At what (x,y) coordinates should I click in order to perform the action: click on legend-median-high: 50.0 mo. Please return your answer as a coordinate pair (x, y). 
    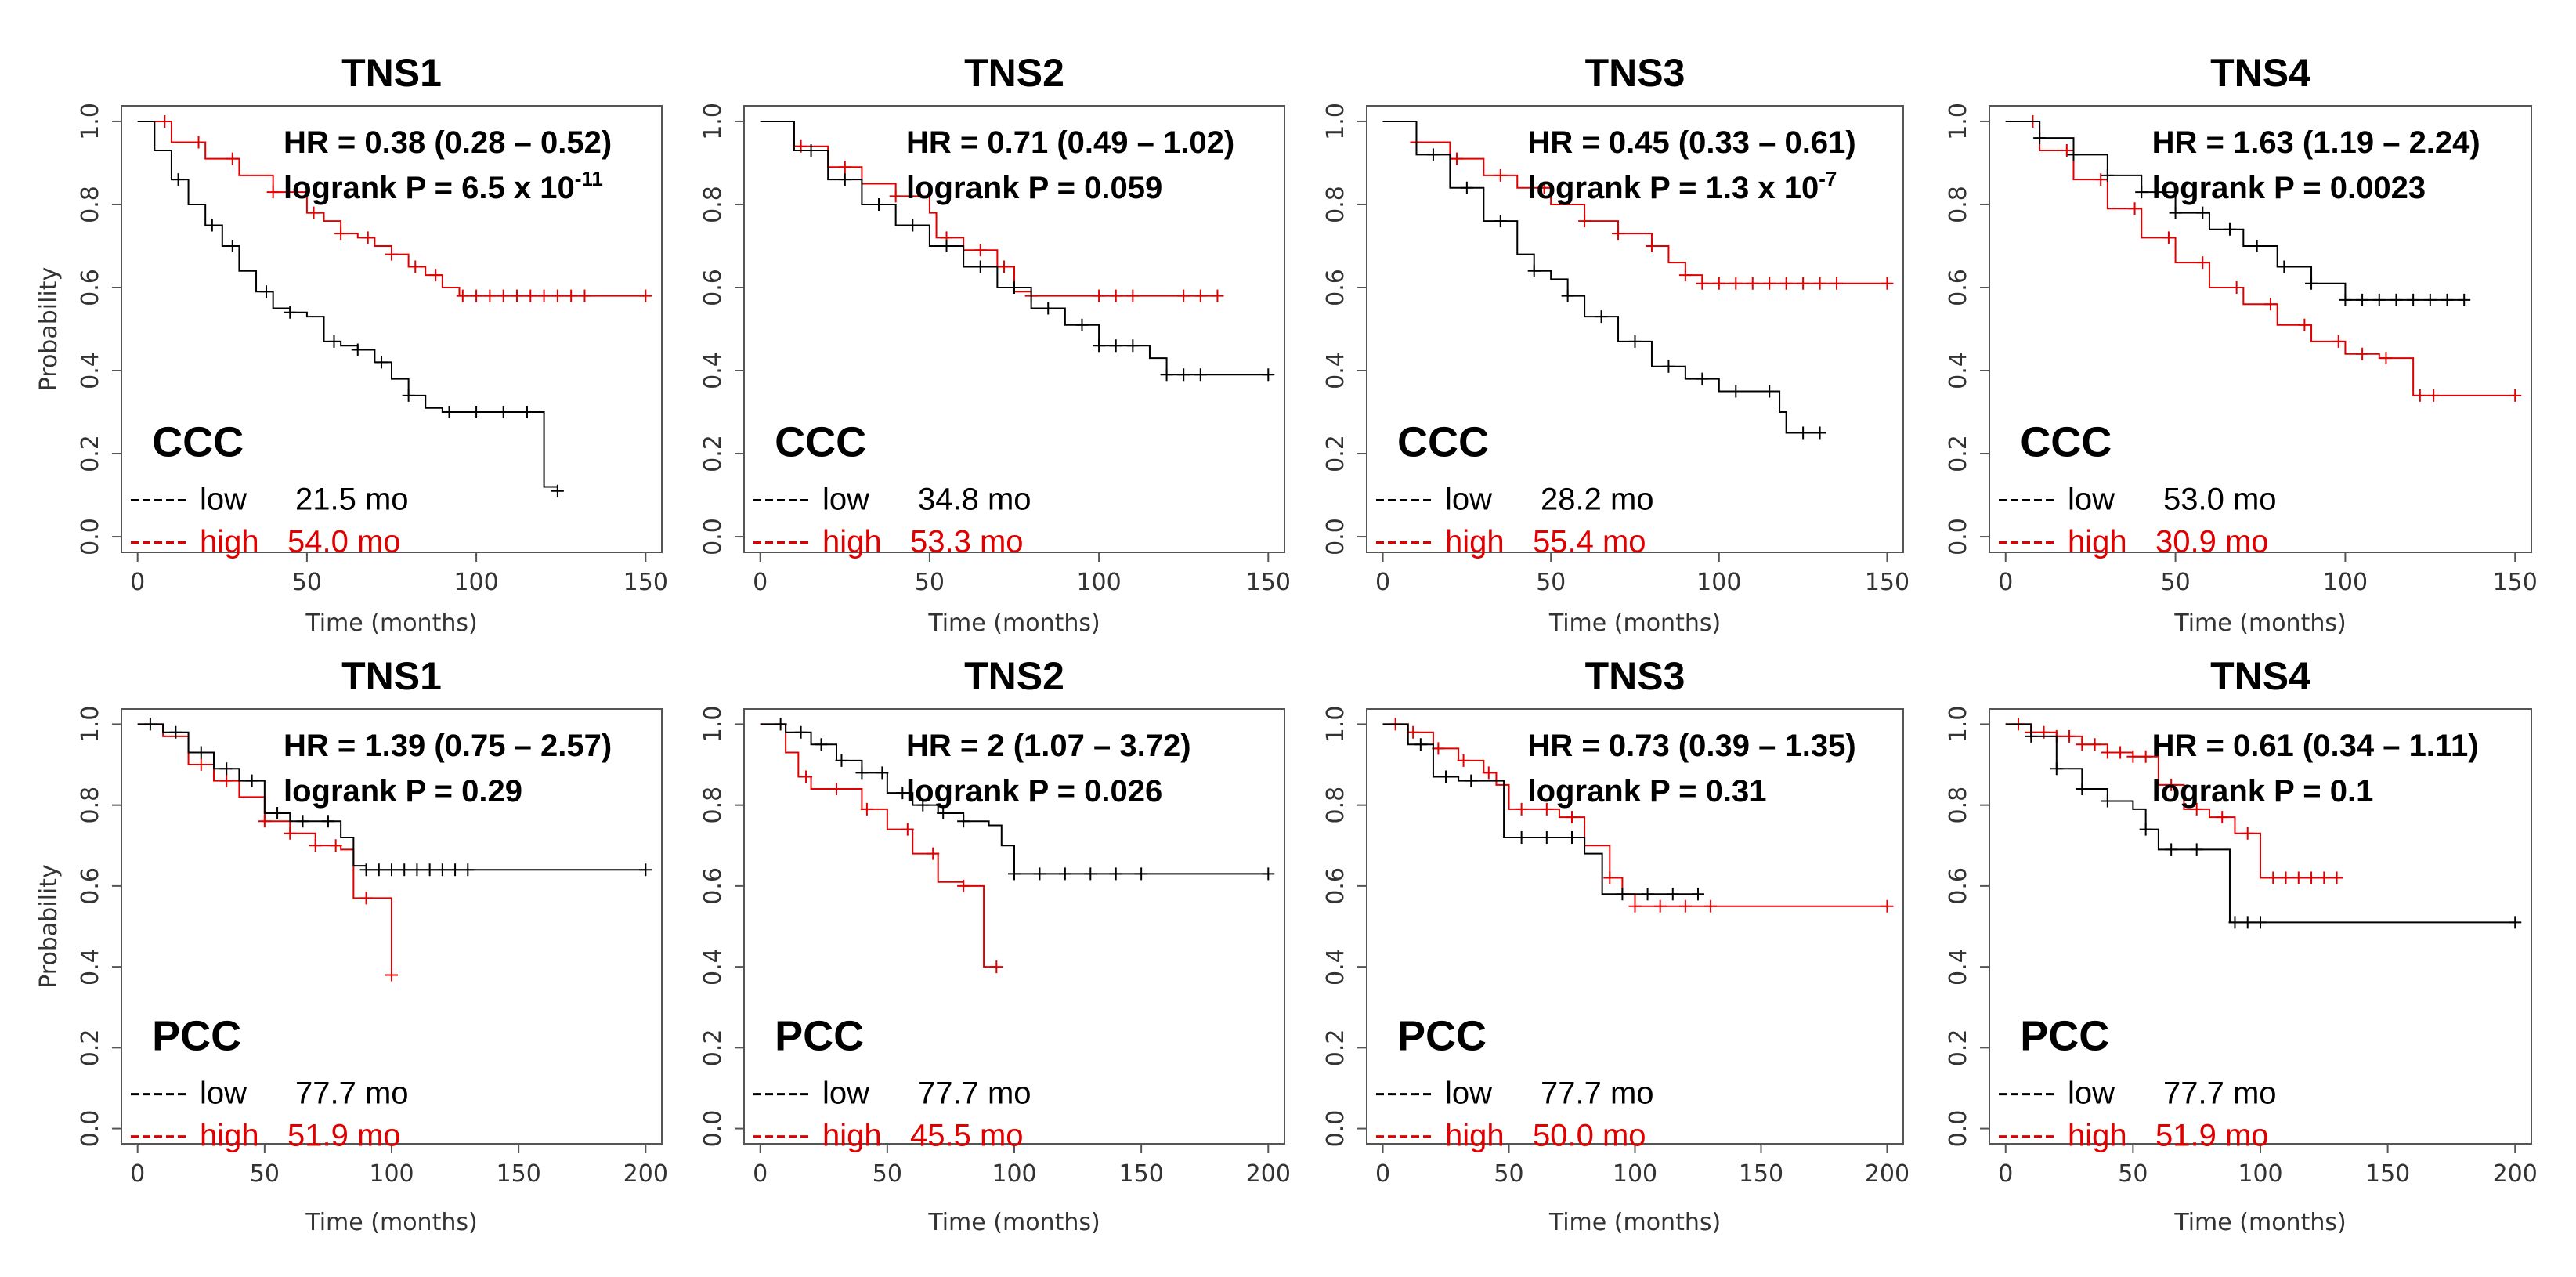
    Looking at the image, I should click on (1589, 1136).